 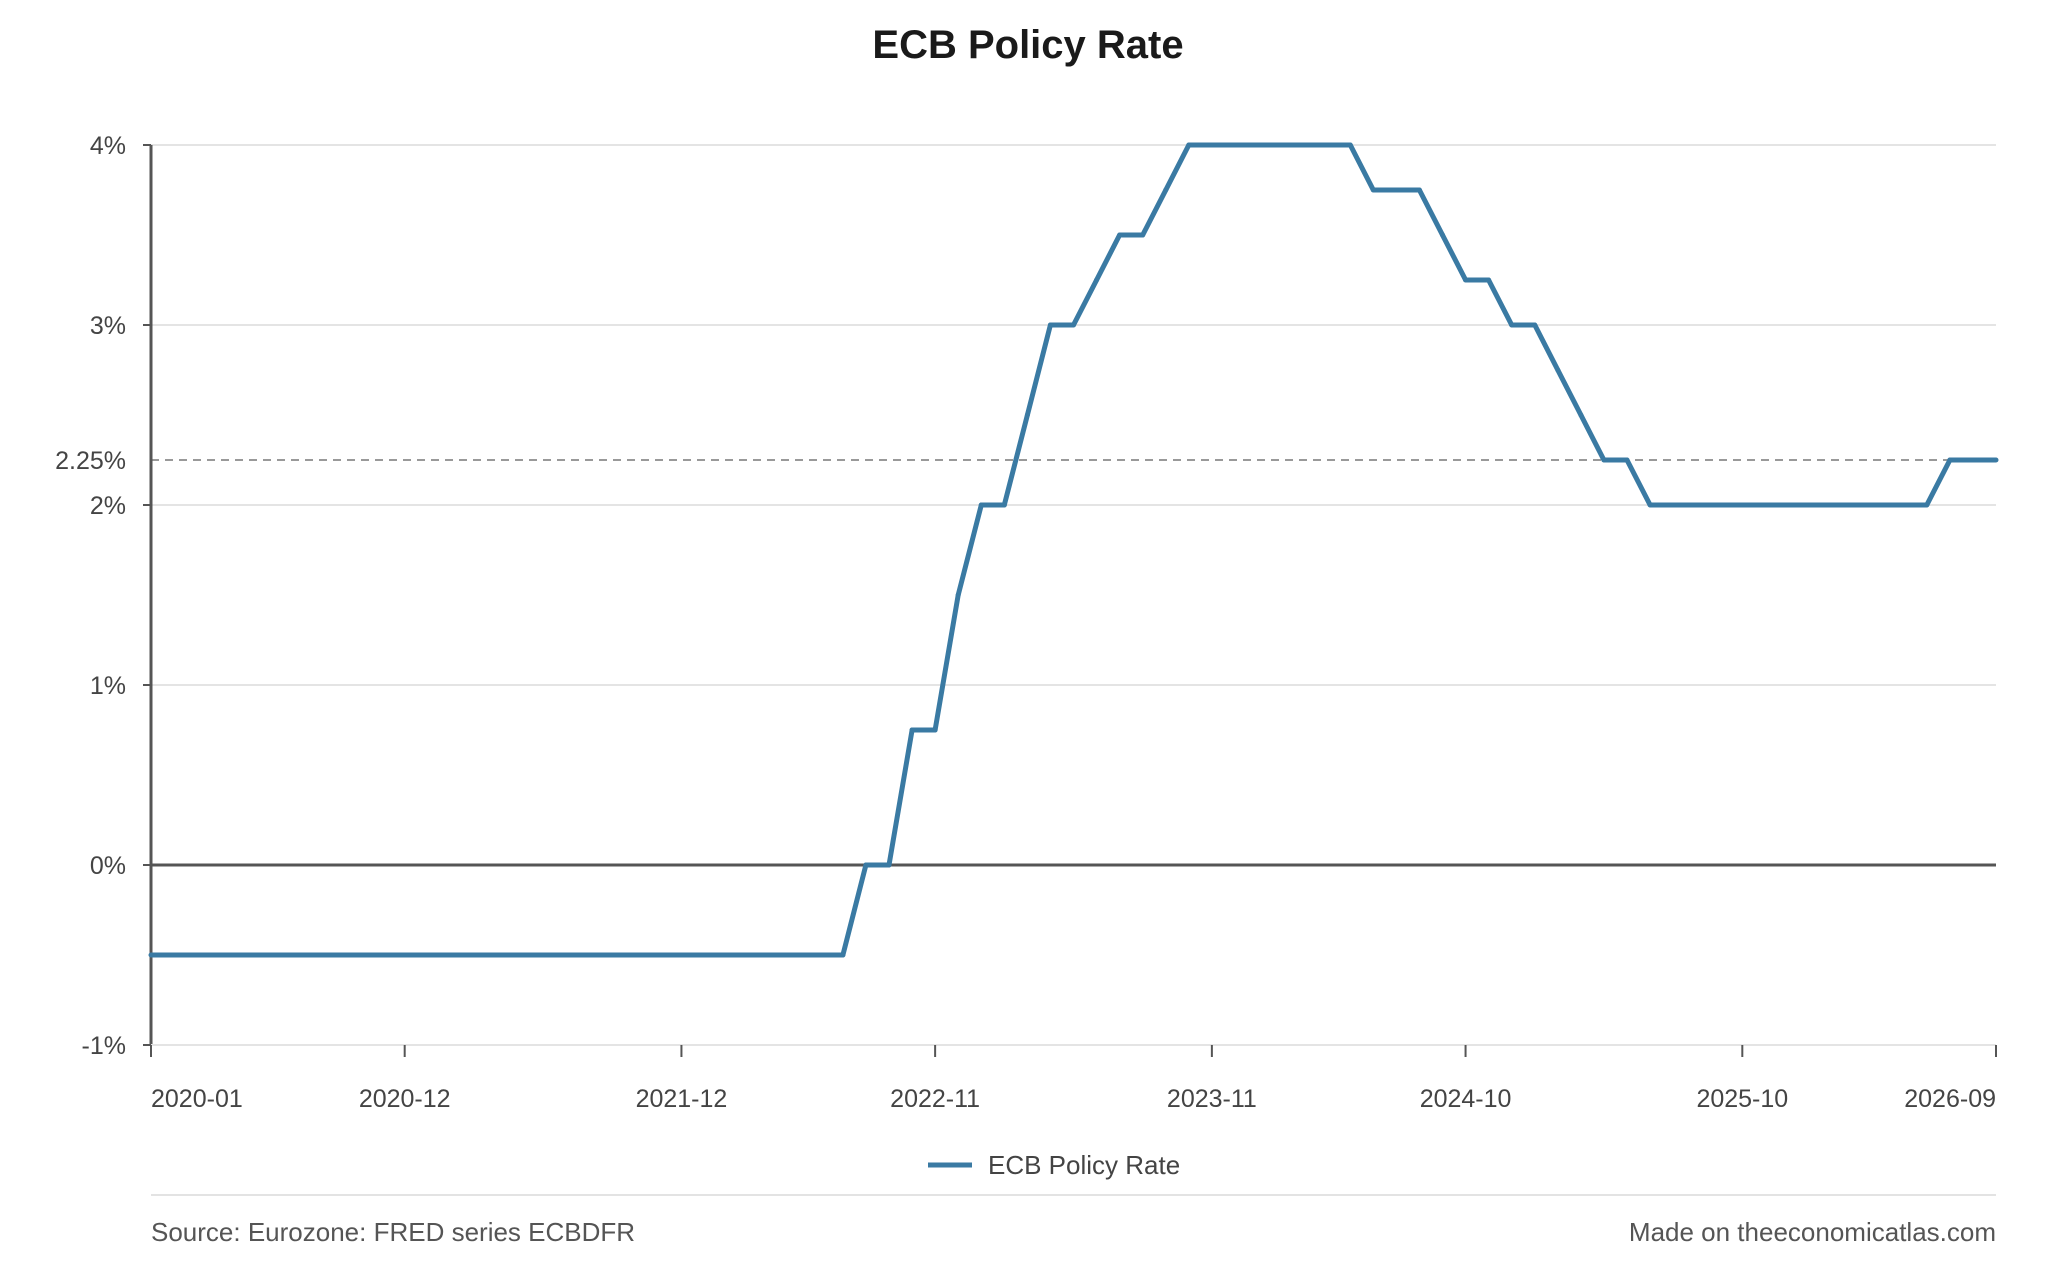 What do you see at coordinates (197, 1099) in the screenshot?
I see `x-tick-label: 2020-01` at bounding box center [197, 1099].